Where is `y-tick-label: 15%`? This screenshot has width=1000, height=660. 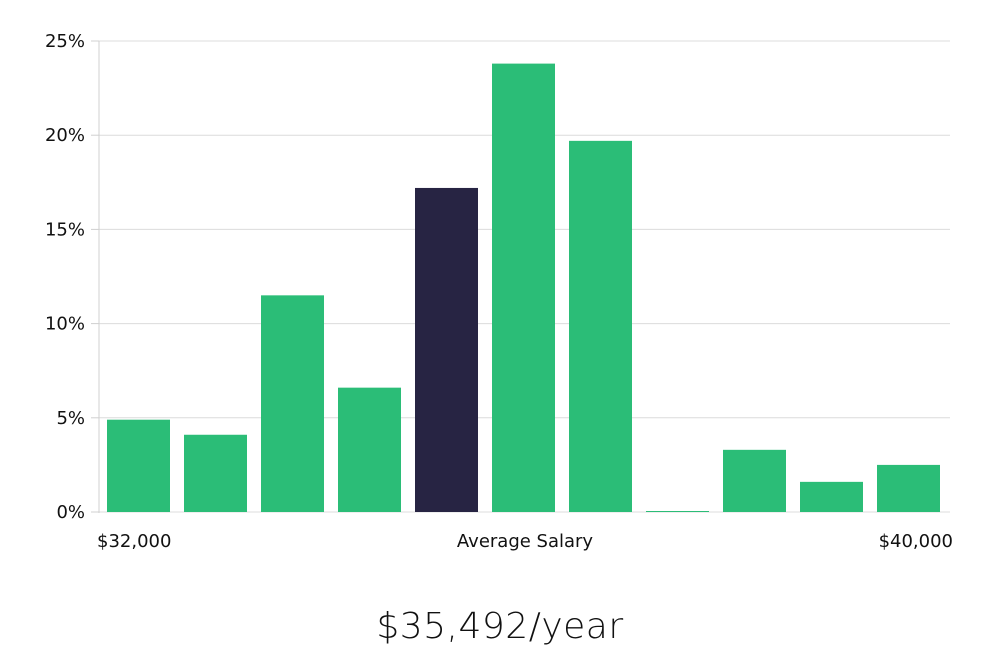
y-tick-label: 15% is located at coordinates (65, 229).